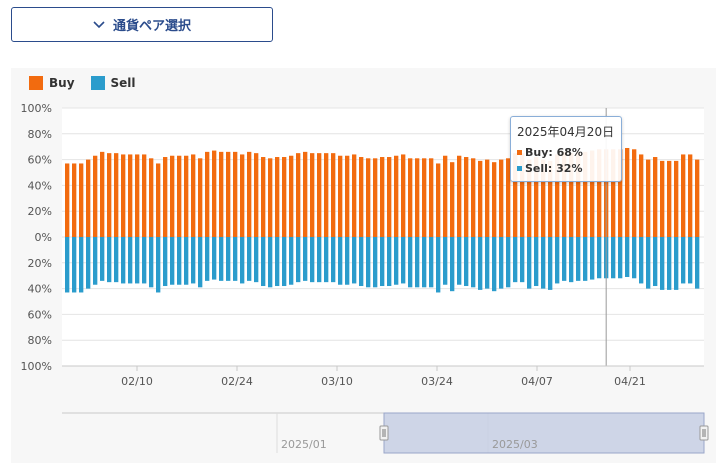 This screenshot has width=716, height=463. What do you see at coordinates (52, 83) in the screenshot?
I see `legend-item-buy: Buy` at bounding box center [52, 83].